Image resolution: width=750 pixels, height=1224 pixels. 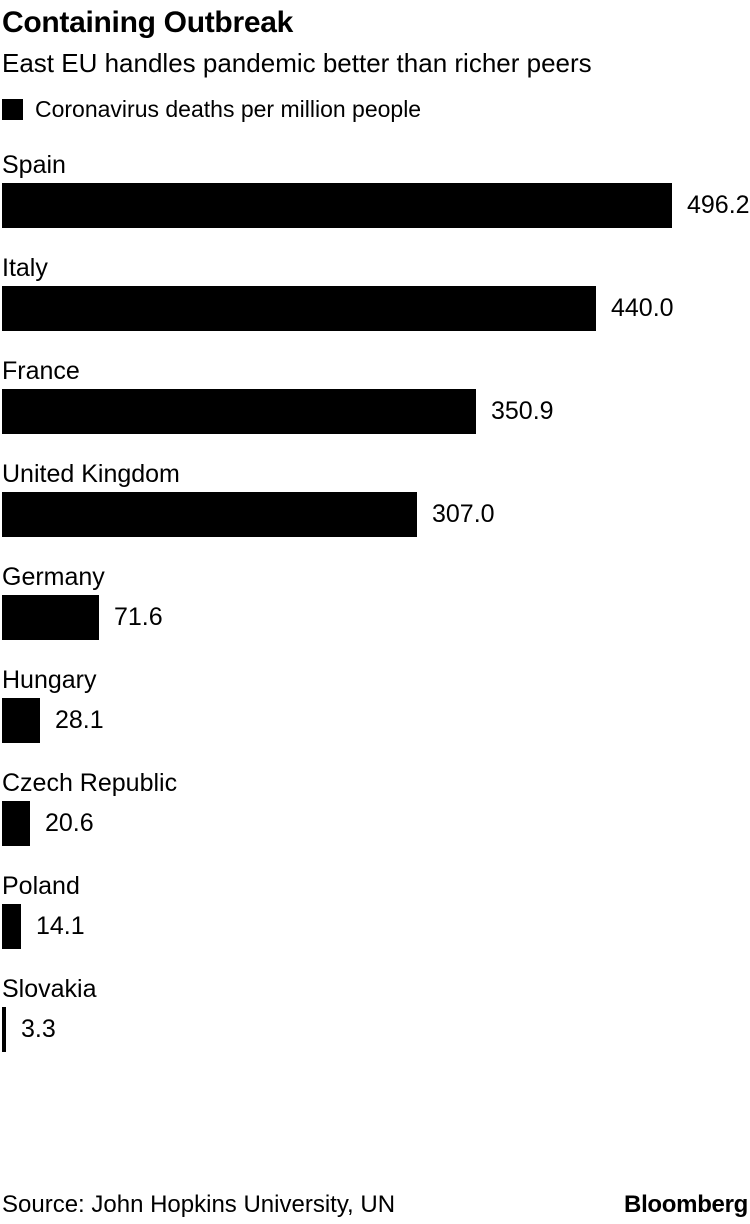 I want to click on category-label: Poland, so click(x=41, y=886).